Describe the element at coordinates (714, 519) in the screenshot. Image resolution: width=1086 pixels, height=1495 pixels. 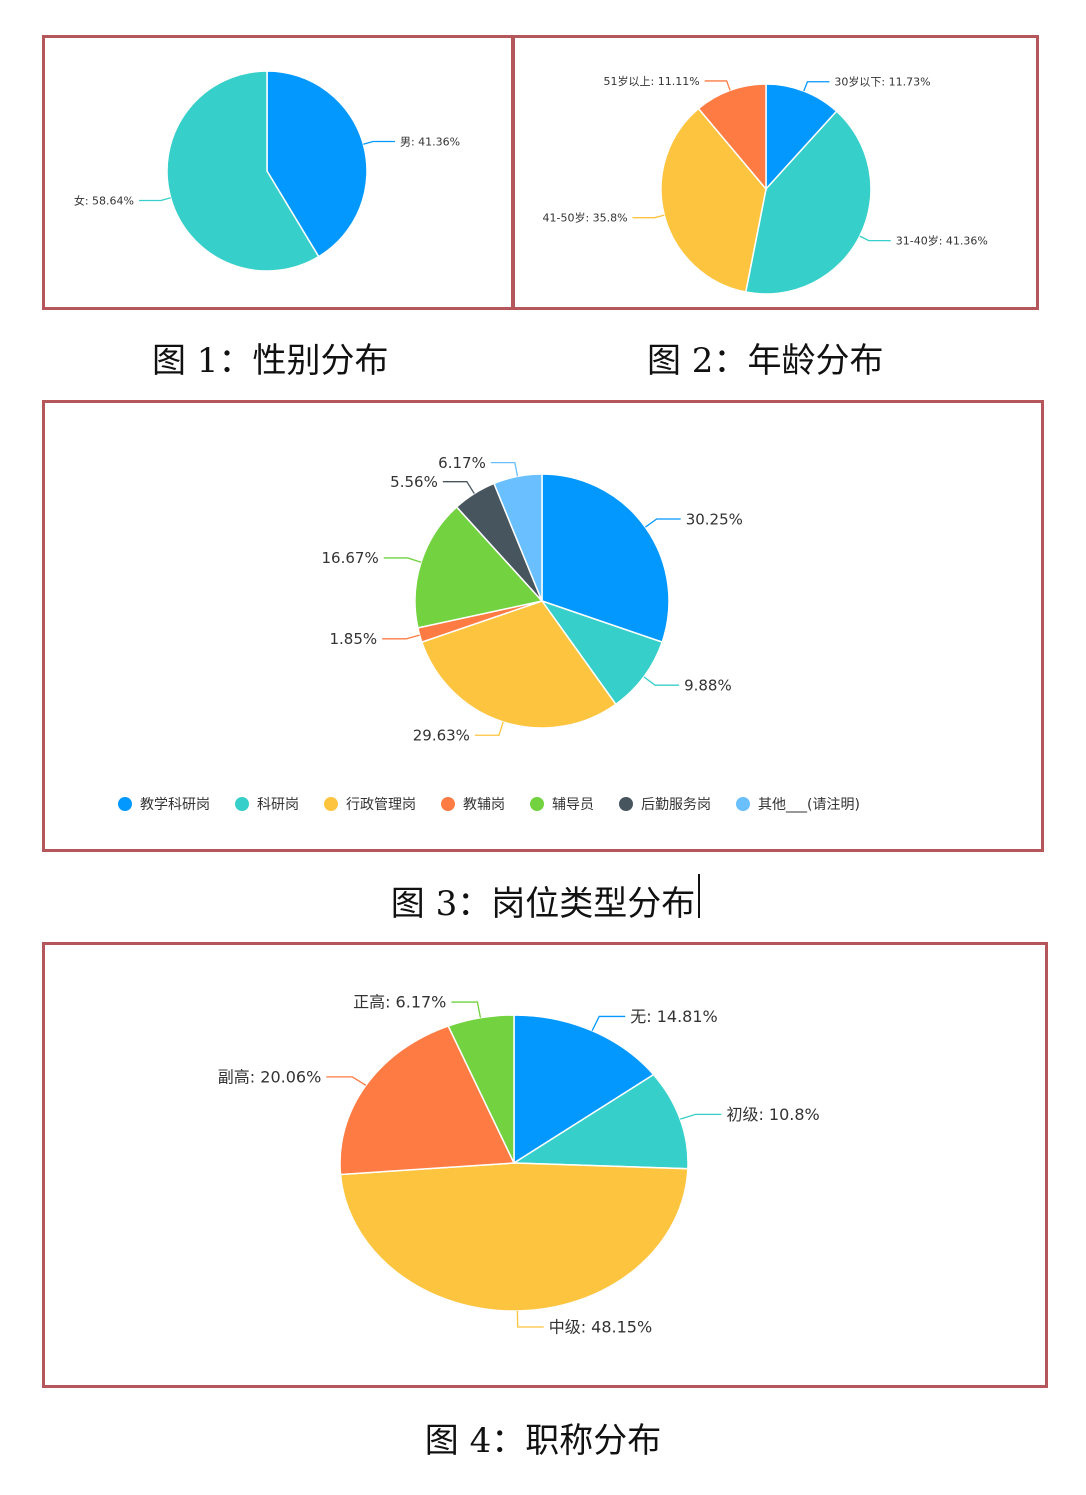
I see `position-data-label-1: 30.25%` at that location.